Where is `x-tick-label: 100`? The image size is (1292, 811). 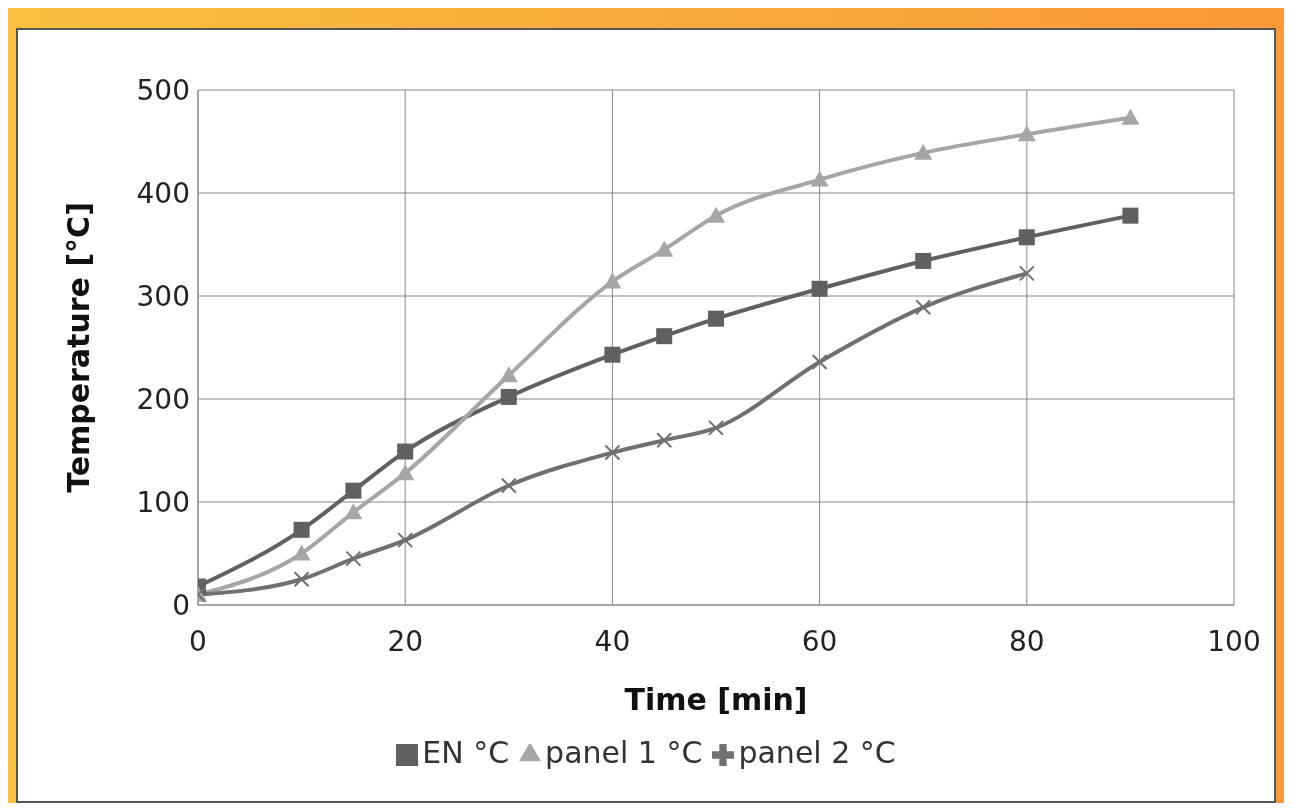
x-tick-label: 100 is located at coordinates (1234, 641).